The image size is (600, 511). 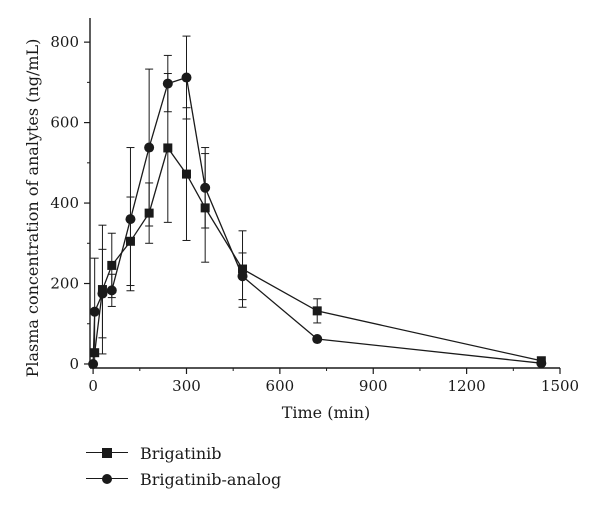 I want to click on square-marker-icon, so click(x=107, y=453).